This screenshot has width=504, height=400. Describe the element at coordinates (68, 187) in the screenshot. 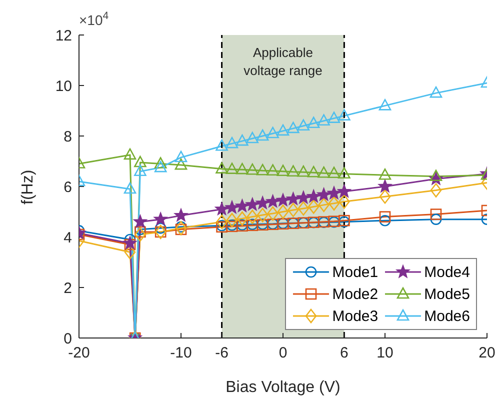

I see `y-tick-label: 6` at that location.